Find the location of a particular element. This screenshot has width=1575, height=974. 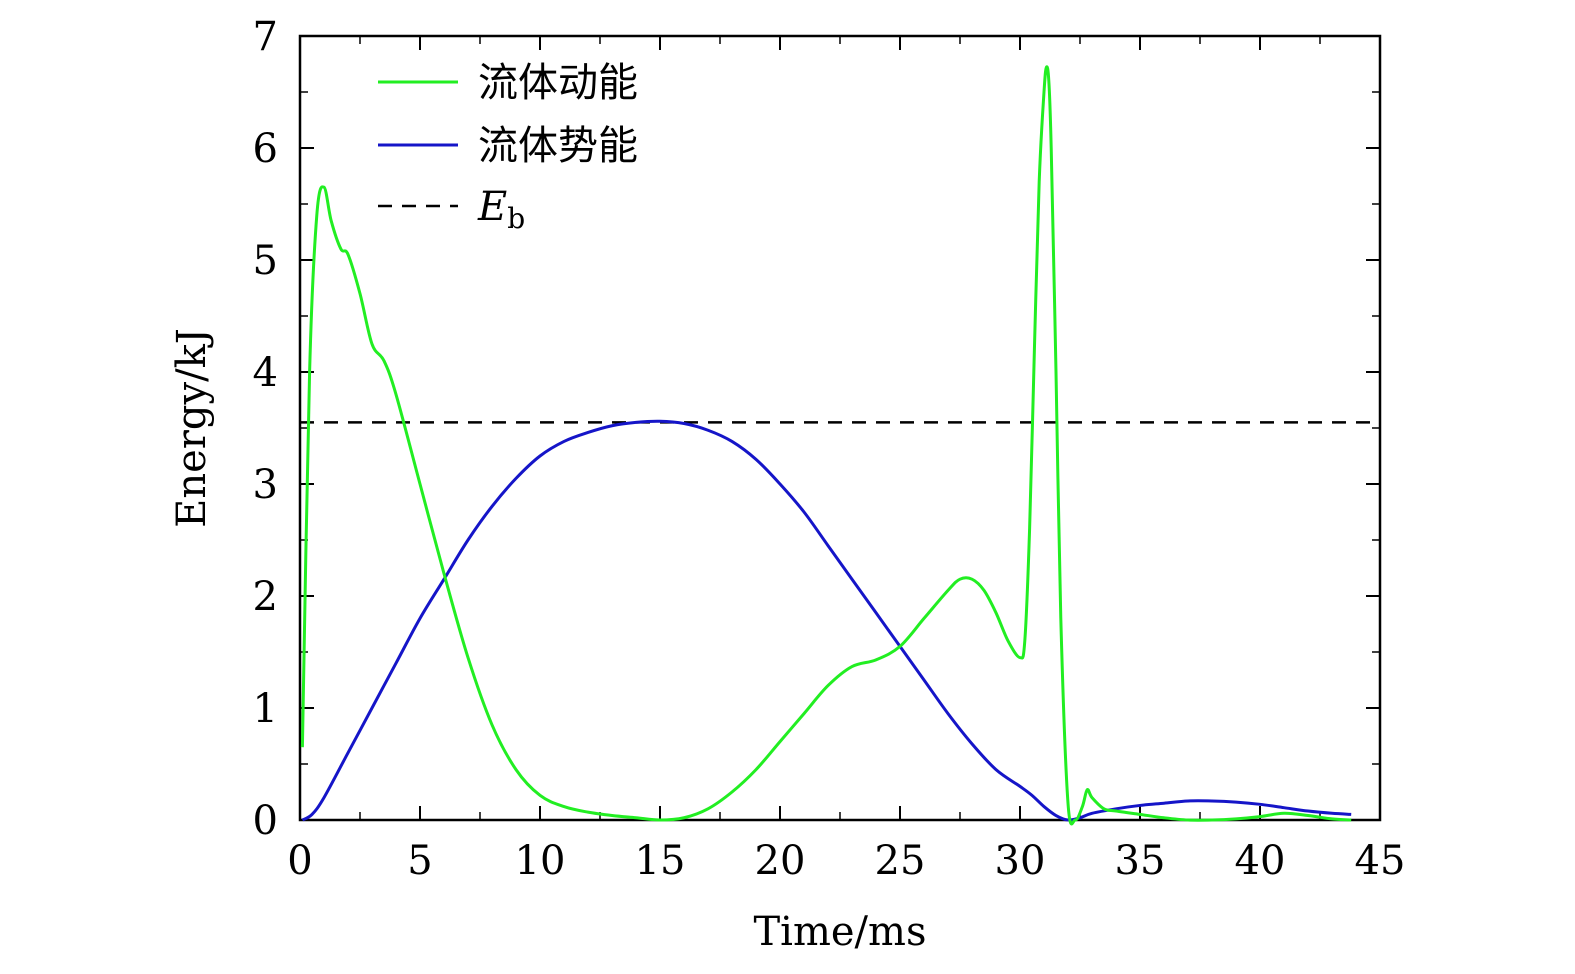

legend-label-eb-main: E is located at coordinates (492, 207).